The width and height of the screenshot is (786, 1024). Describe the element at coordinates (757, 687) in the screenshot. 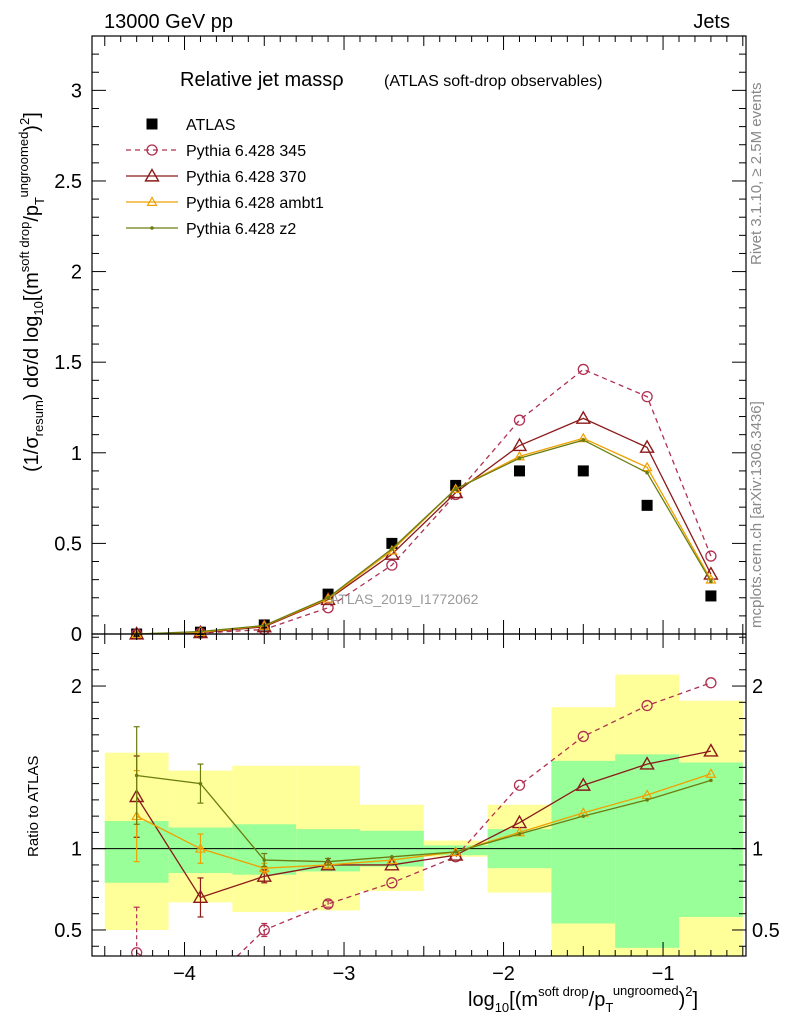

I see `ratio-ytick-label-right-2: 2` at that location.